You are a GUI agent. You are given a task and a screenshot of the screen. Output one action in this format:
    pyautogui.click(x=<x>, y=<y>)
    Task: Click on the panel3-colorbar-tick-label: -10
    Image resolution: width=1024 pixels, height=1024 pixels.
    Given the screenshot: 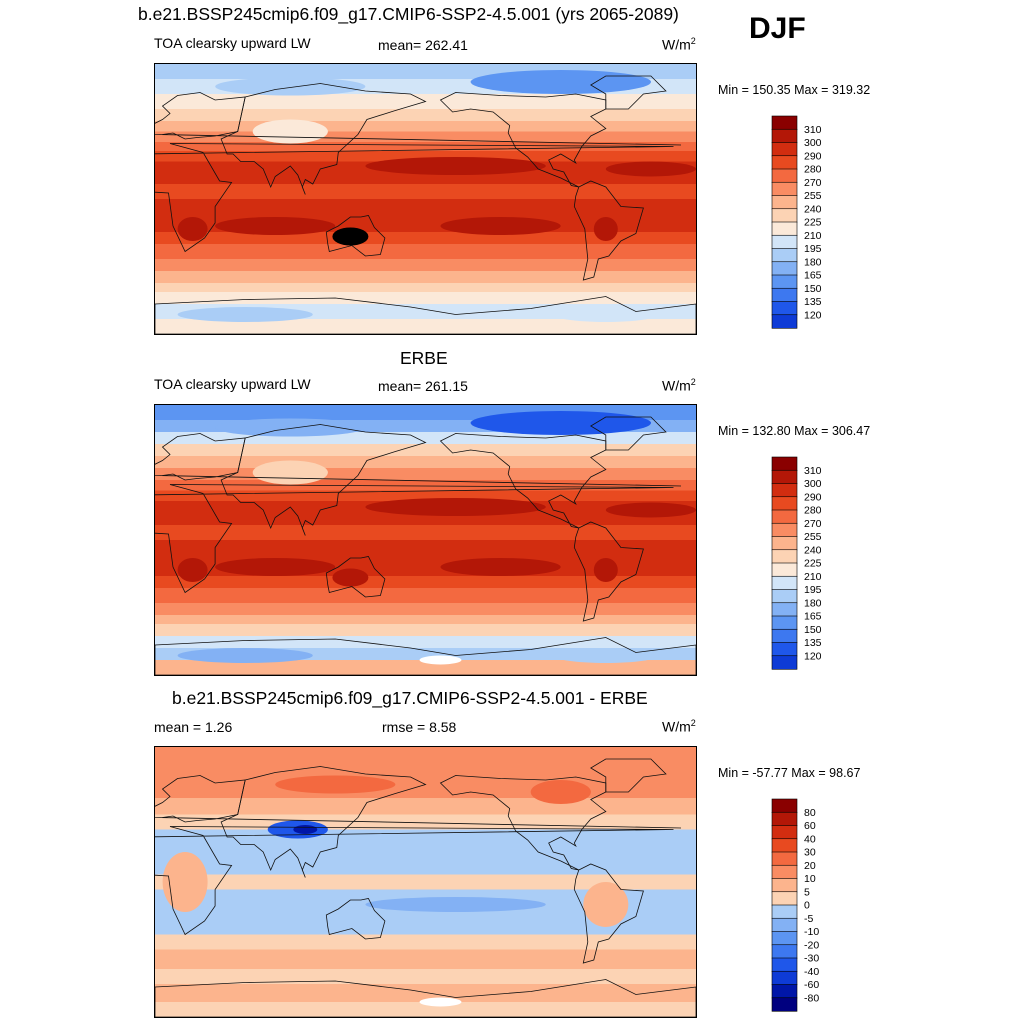 What is the action you would take?
    pyautogui.click(x=811, y=932)
    